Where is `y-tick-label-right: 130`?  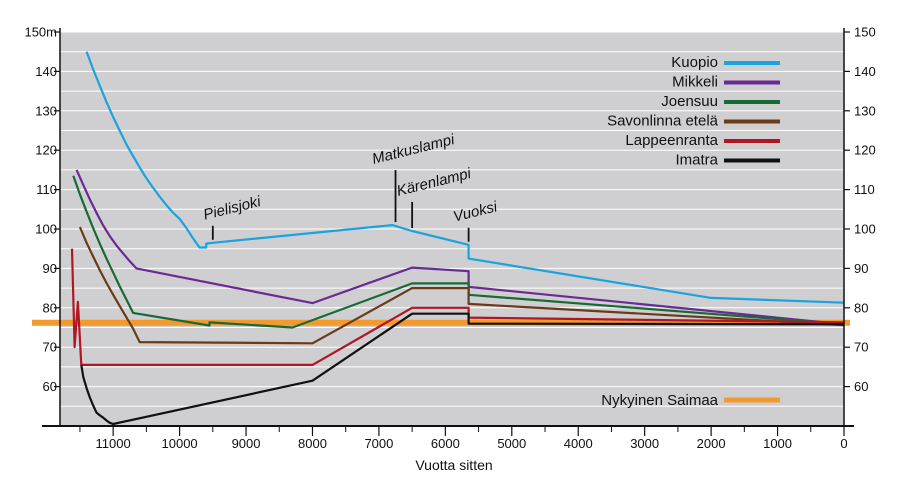
y-tick-label-right: 130 is located at coordinates (865, 110).